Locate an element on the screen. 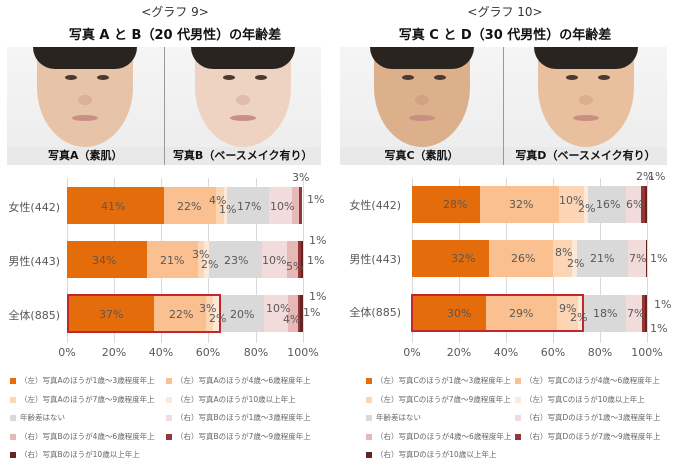 The height and width of the screenshot is (464, 700). value-label: 4% is located at coordinates (218, 200).